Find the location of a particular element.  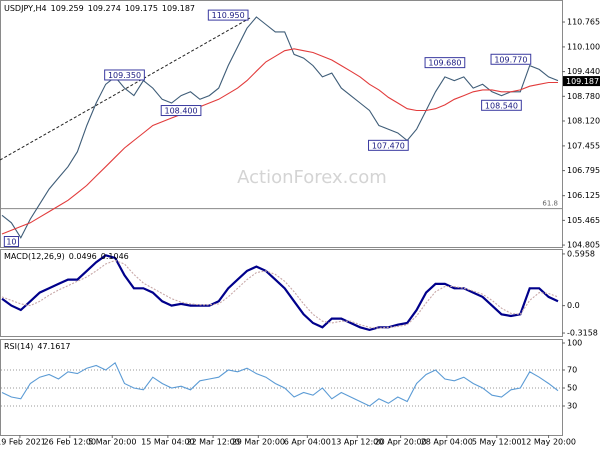

panel-value: 47.1617 is located at coordinates (53, 346).